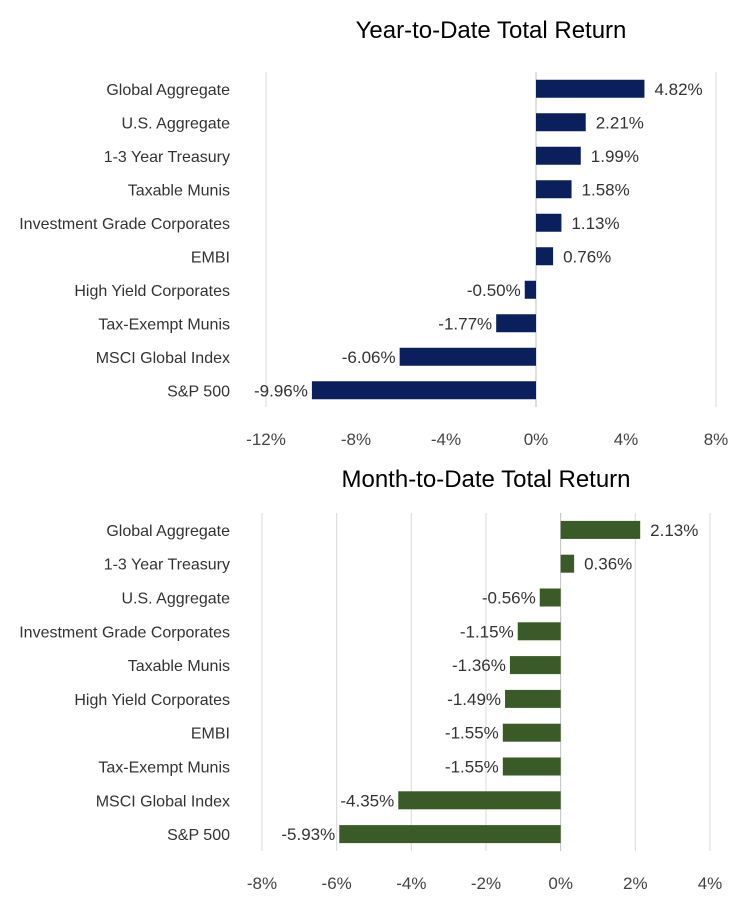  What do you see at coordinates (198, 835) in the screenshot?
I see `mtd-category-label: S&P 500` at bounding box center [198, 835].